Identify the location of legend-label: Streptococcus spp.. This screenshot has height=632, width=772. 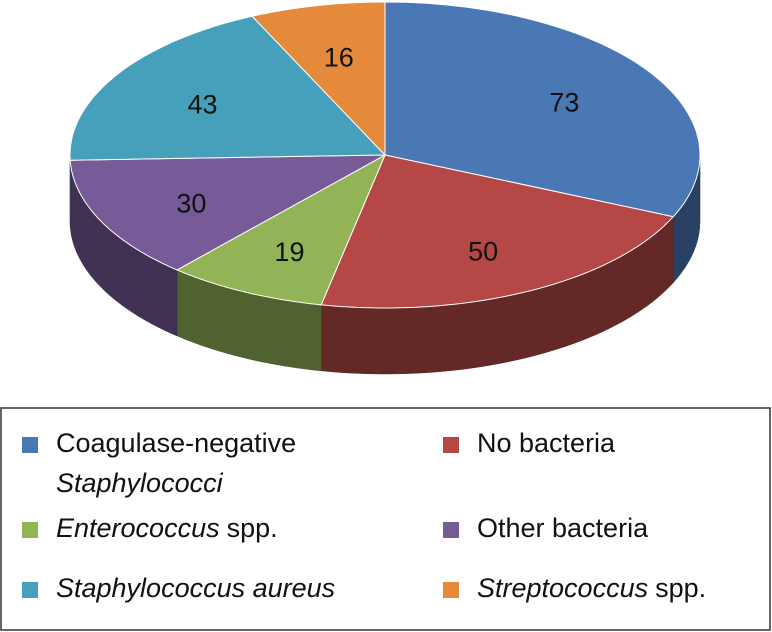
(591, 588).